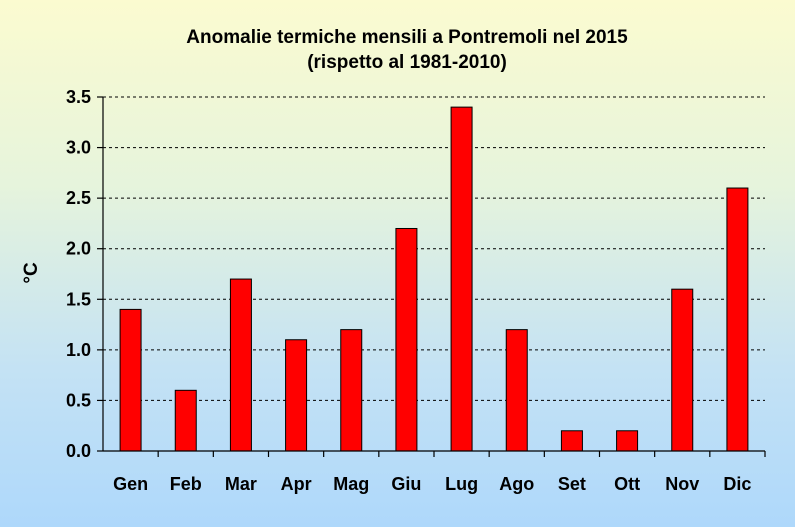 The width and height of the screenshot is (795, 527). Describe the element at coordinates (737, 319) in the screenshot. I see `bar-dic` at that location.